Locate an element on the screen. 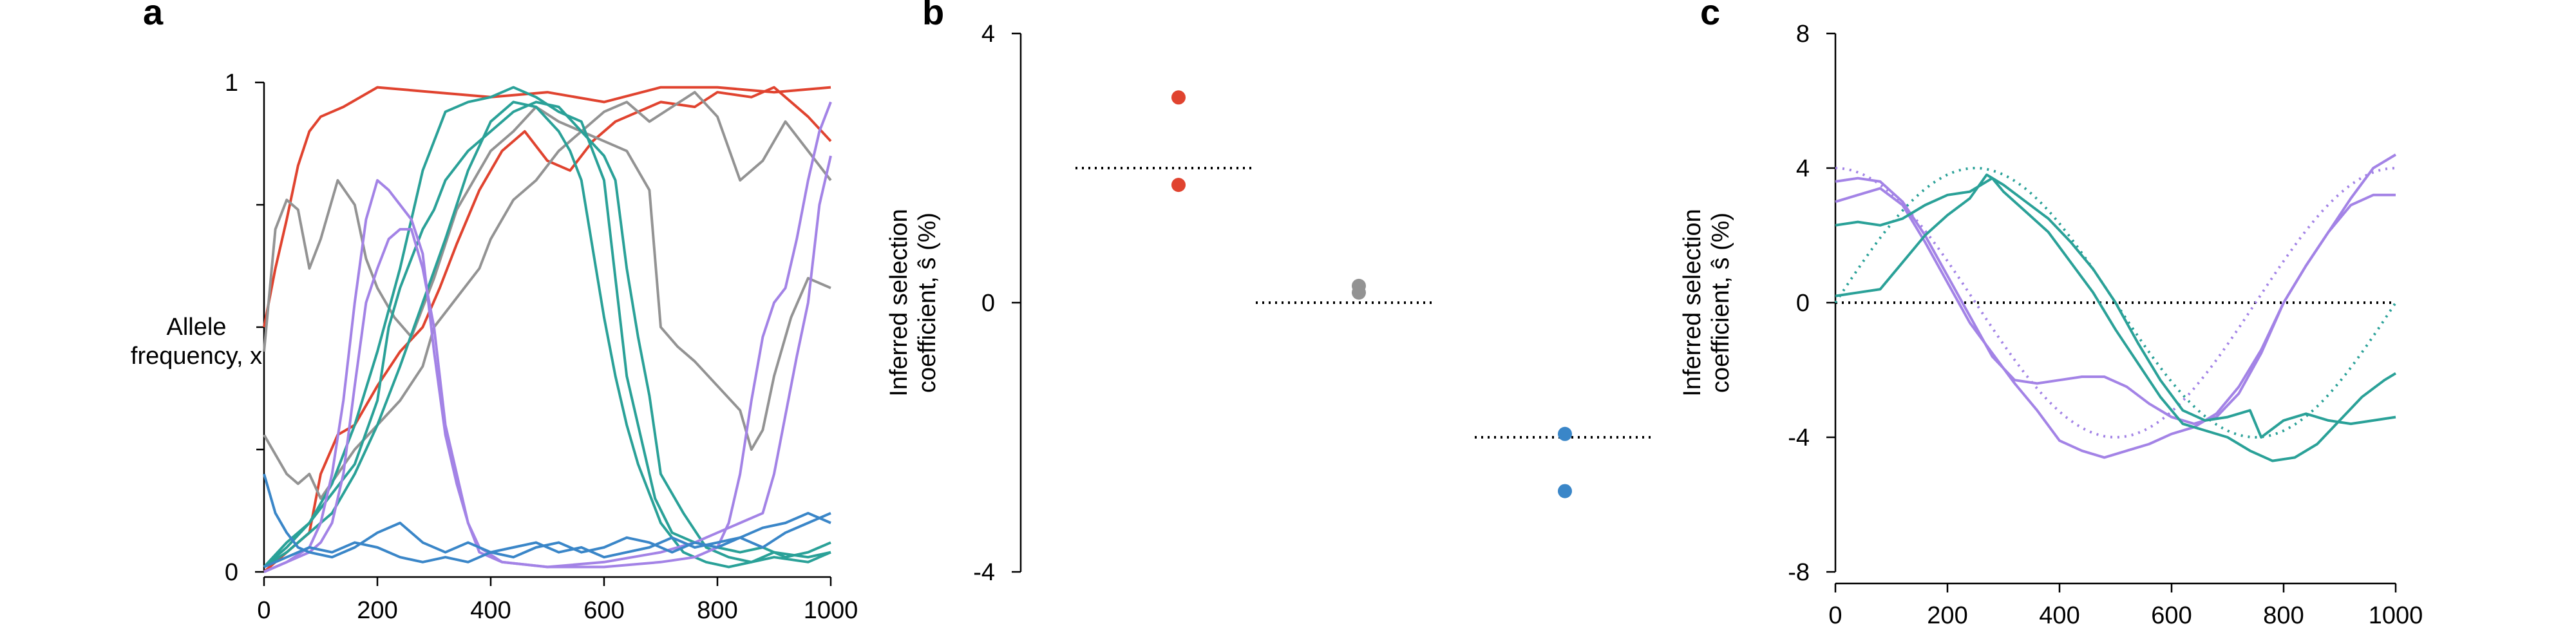  panel-b-y-tick-label: -4 is located at coordinates (984, 572).